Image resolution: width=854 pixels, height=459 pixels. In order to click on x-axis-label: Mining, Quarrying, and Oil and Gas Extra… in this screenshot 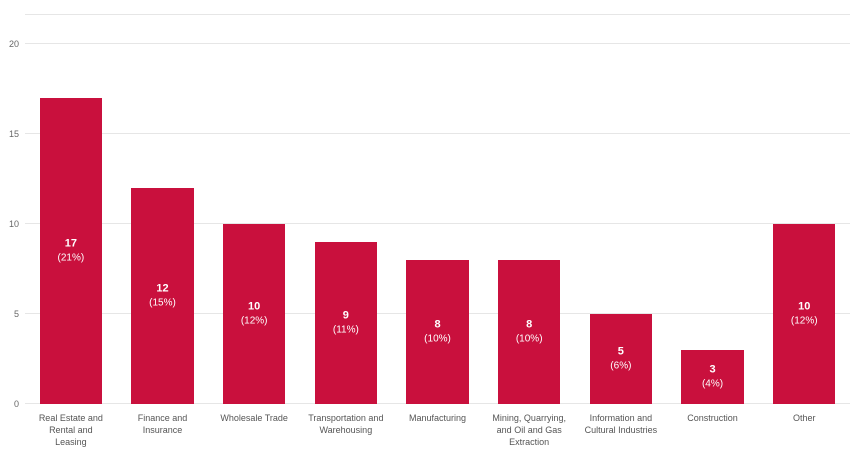, I will do `click(529, 430)`.